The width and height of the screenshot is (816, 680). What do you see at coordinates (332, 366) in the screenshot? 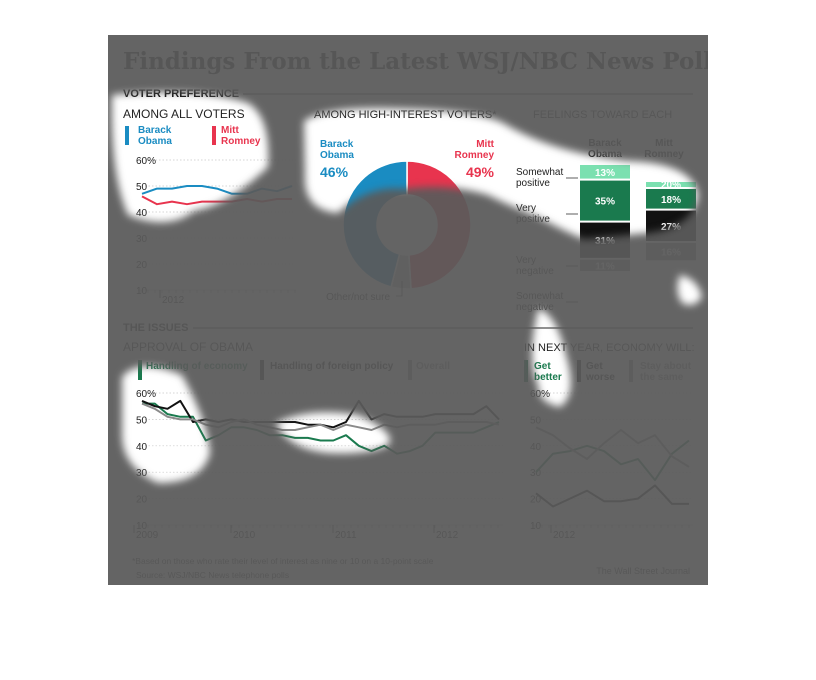
I see `approval-legend-foreign: Handling of foreign policy` at bounding box center [332, 366].